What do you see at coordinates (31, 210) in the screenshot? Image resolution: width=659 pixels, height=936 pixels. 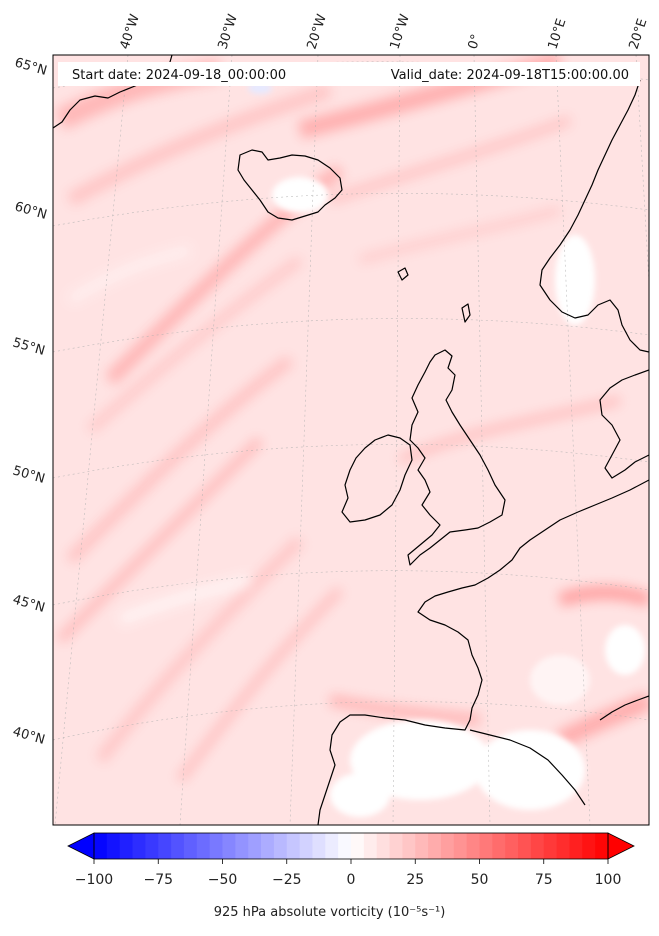 I see `lat-label: 60°N` at bounding box center [31, 210].